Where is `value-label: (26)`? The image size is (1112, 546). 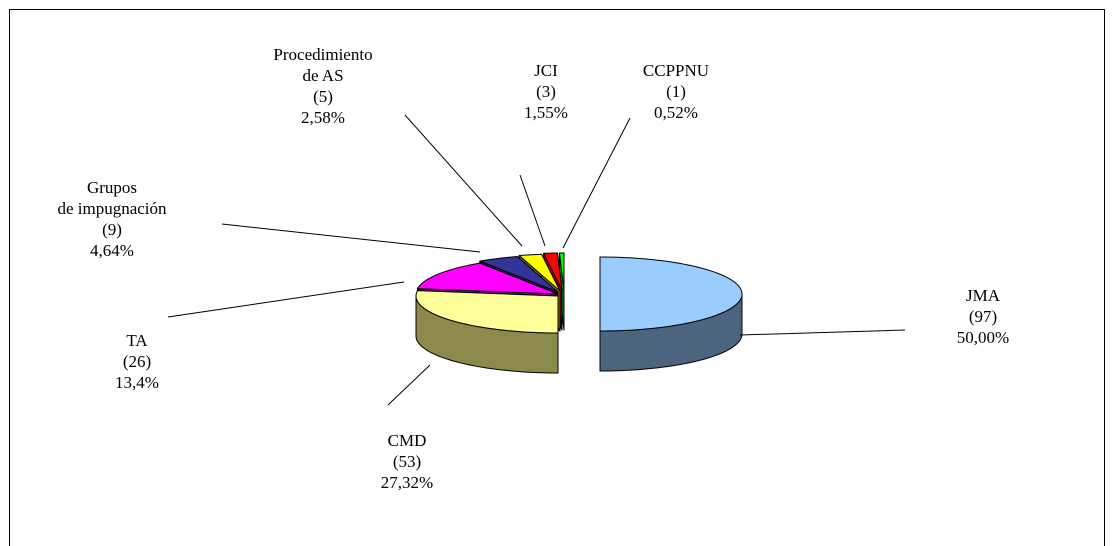
value-label: (26) is located at coordinates (137, 361).